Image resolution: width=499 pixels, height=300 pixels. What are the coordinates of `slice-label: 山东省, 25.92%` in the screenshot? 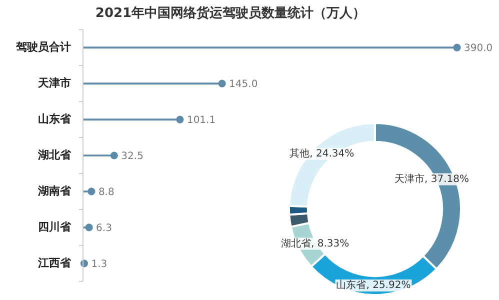 It's located at (373, 285).